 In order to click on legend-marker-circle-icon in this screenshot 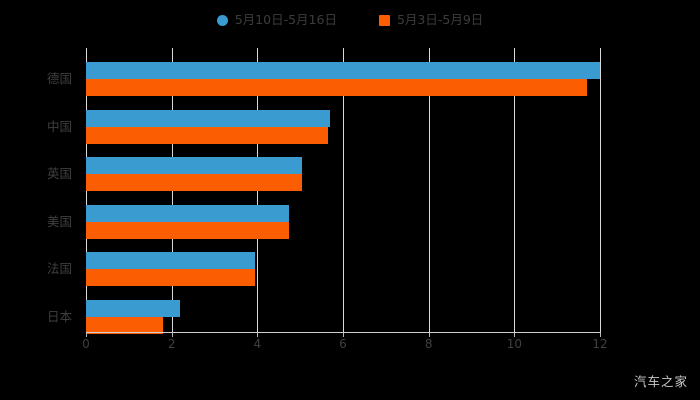, I will do `click(222, 20)`.